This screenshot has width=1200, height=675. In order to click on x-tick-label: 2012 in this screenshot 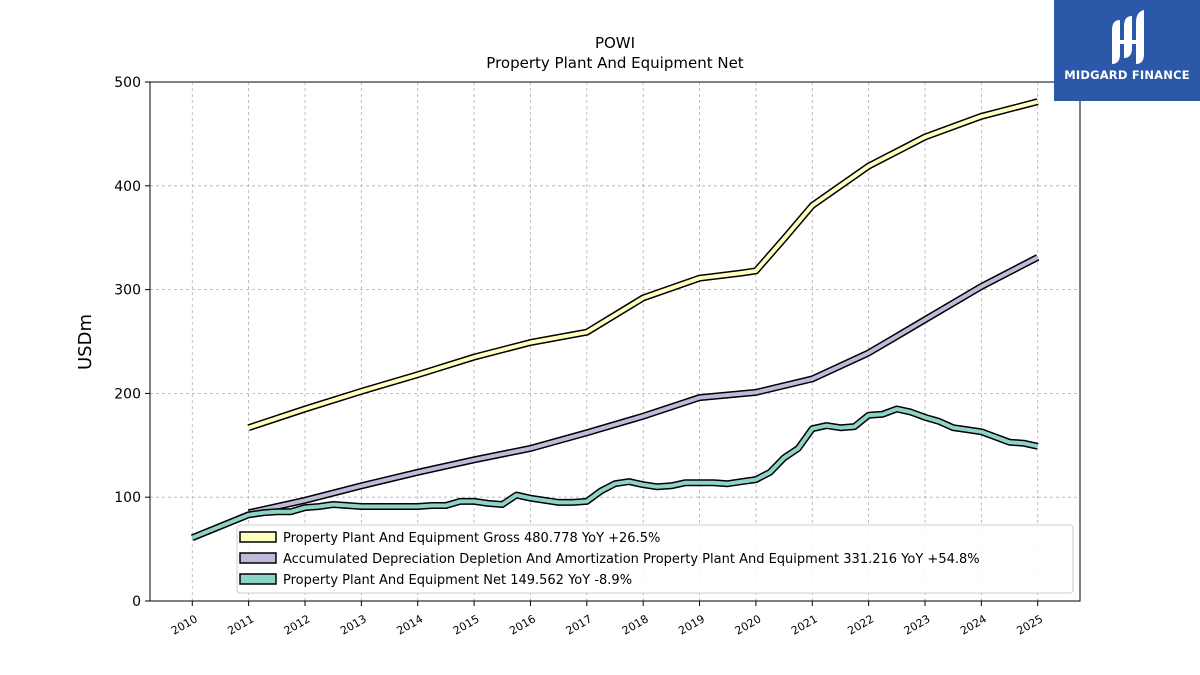, I will do `click(297, 624)`.